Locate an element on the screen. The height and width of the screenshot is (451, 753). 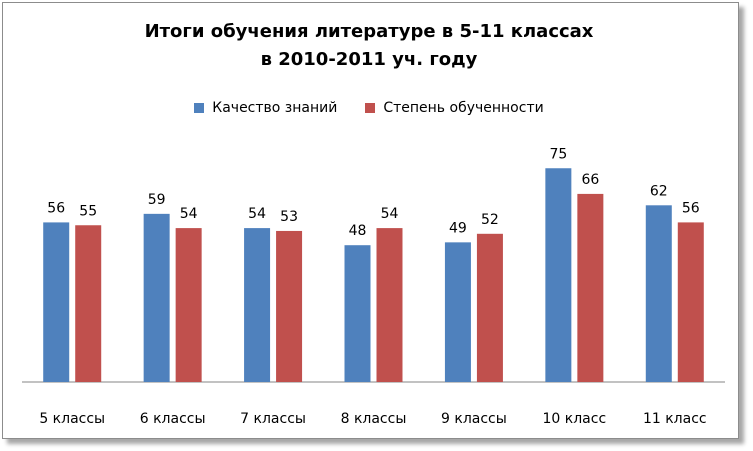
data-label-series-1-cat-2: 53 is located at coordinates (289, 217).